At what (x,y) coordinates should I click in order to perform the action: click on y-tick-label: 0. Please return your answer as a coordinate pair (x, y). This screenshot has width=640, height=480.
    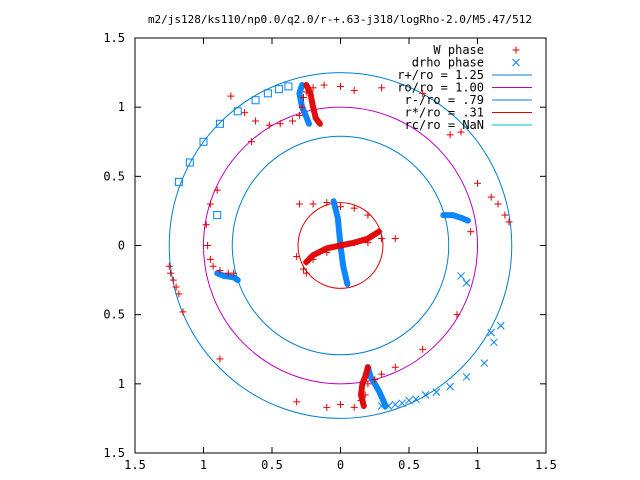
    Looking at the image, I should click on (121, 246).